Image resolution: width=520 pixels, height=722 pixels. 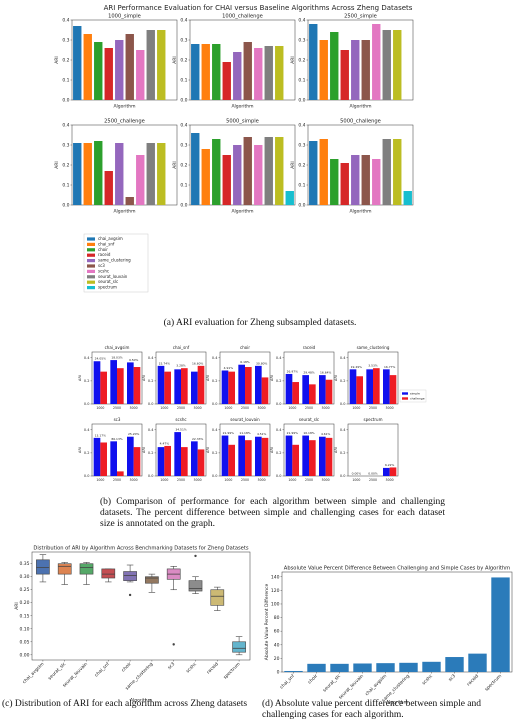 I want to click on annotation: 21.99%, so click(x=292, y=433).